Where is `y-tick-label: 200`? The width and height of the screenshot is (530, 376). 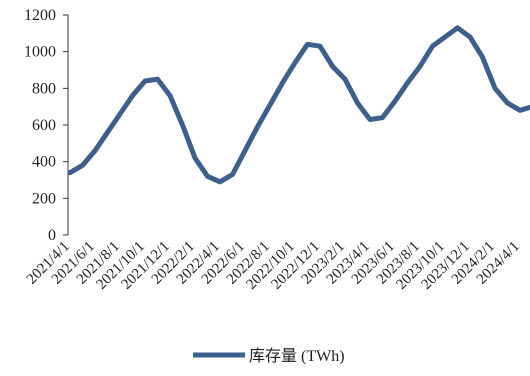 y-tick-label: 200 is located at coordinates (44, 198).